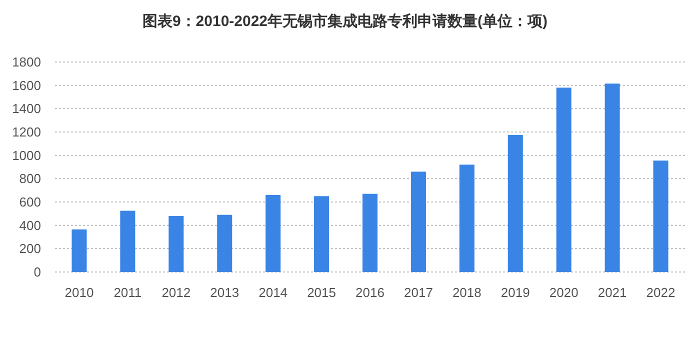 This screenshot has width=690, height=347. What do you see at coordinates (37, 272) in the screenshot?
I see `y-tick-label: 0` at bounding box center [37, 272].